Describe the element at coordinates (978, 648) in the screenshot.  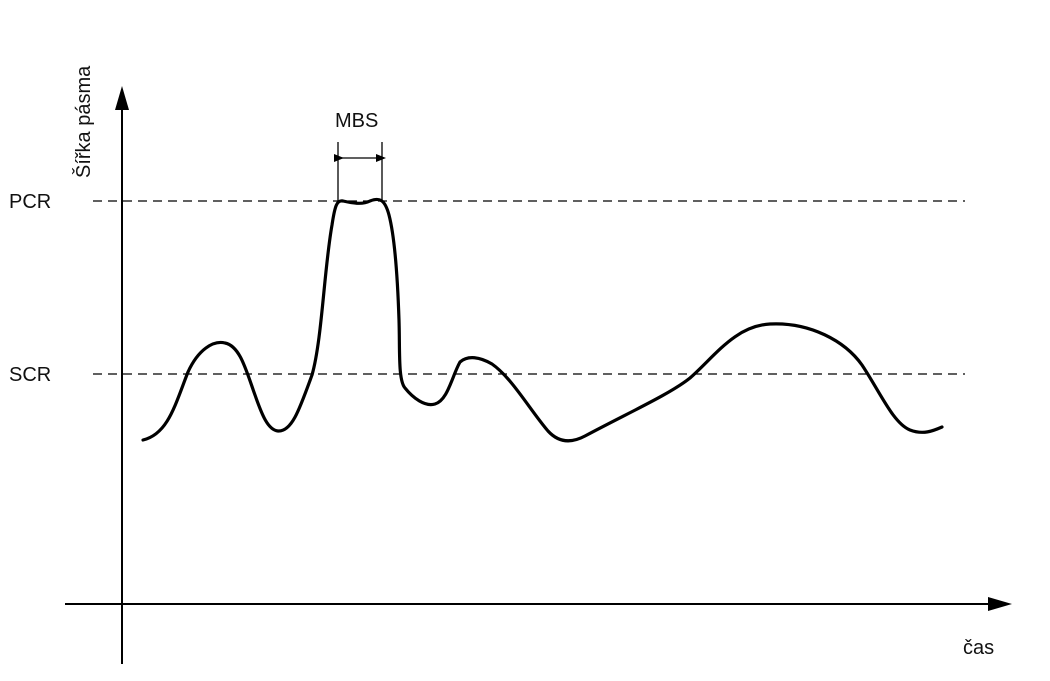
I see `x-axis-label: čas` at that location.